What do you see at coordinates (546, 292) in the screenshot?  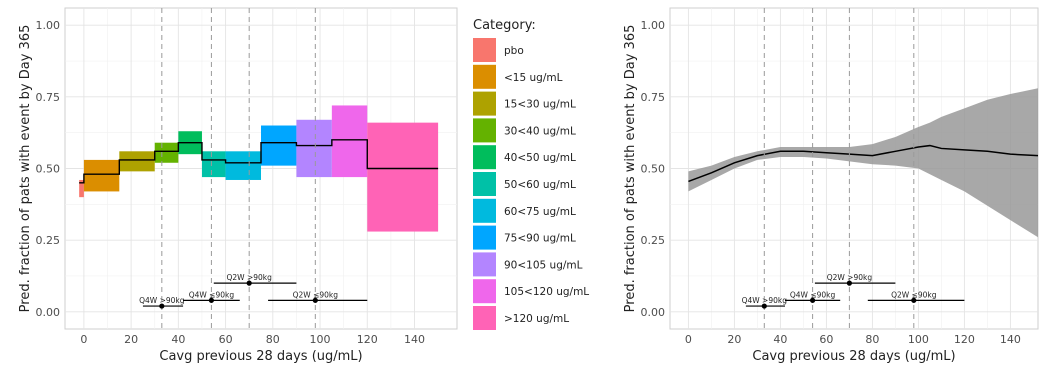 I see `legend-label: 105<120 ug/mL` at bounding box center [546, 292].